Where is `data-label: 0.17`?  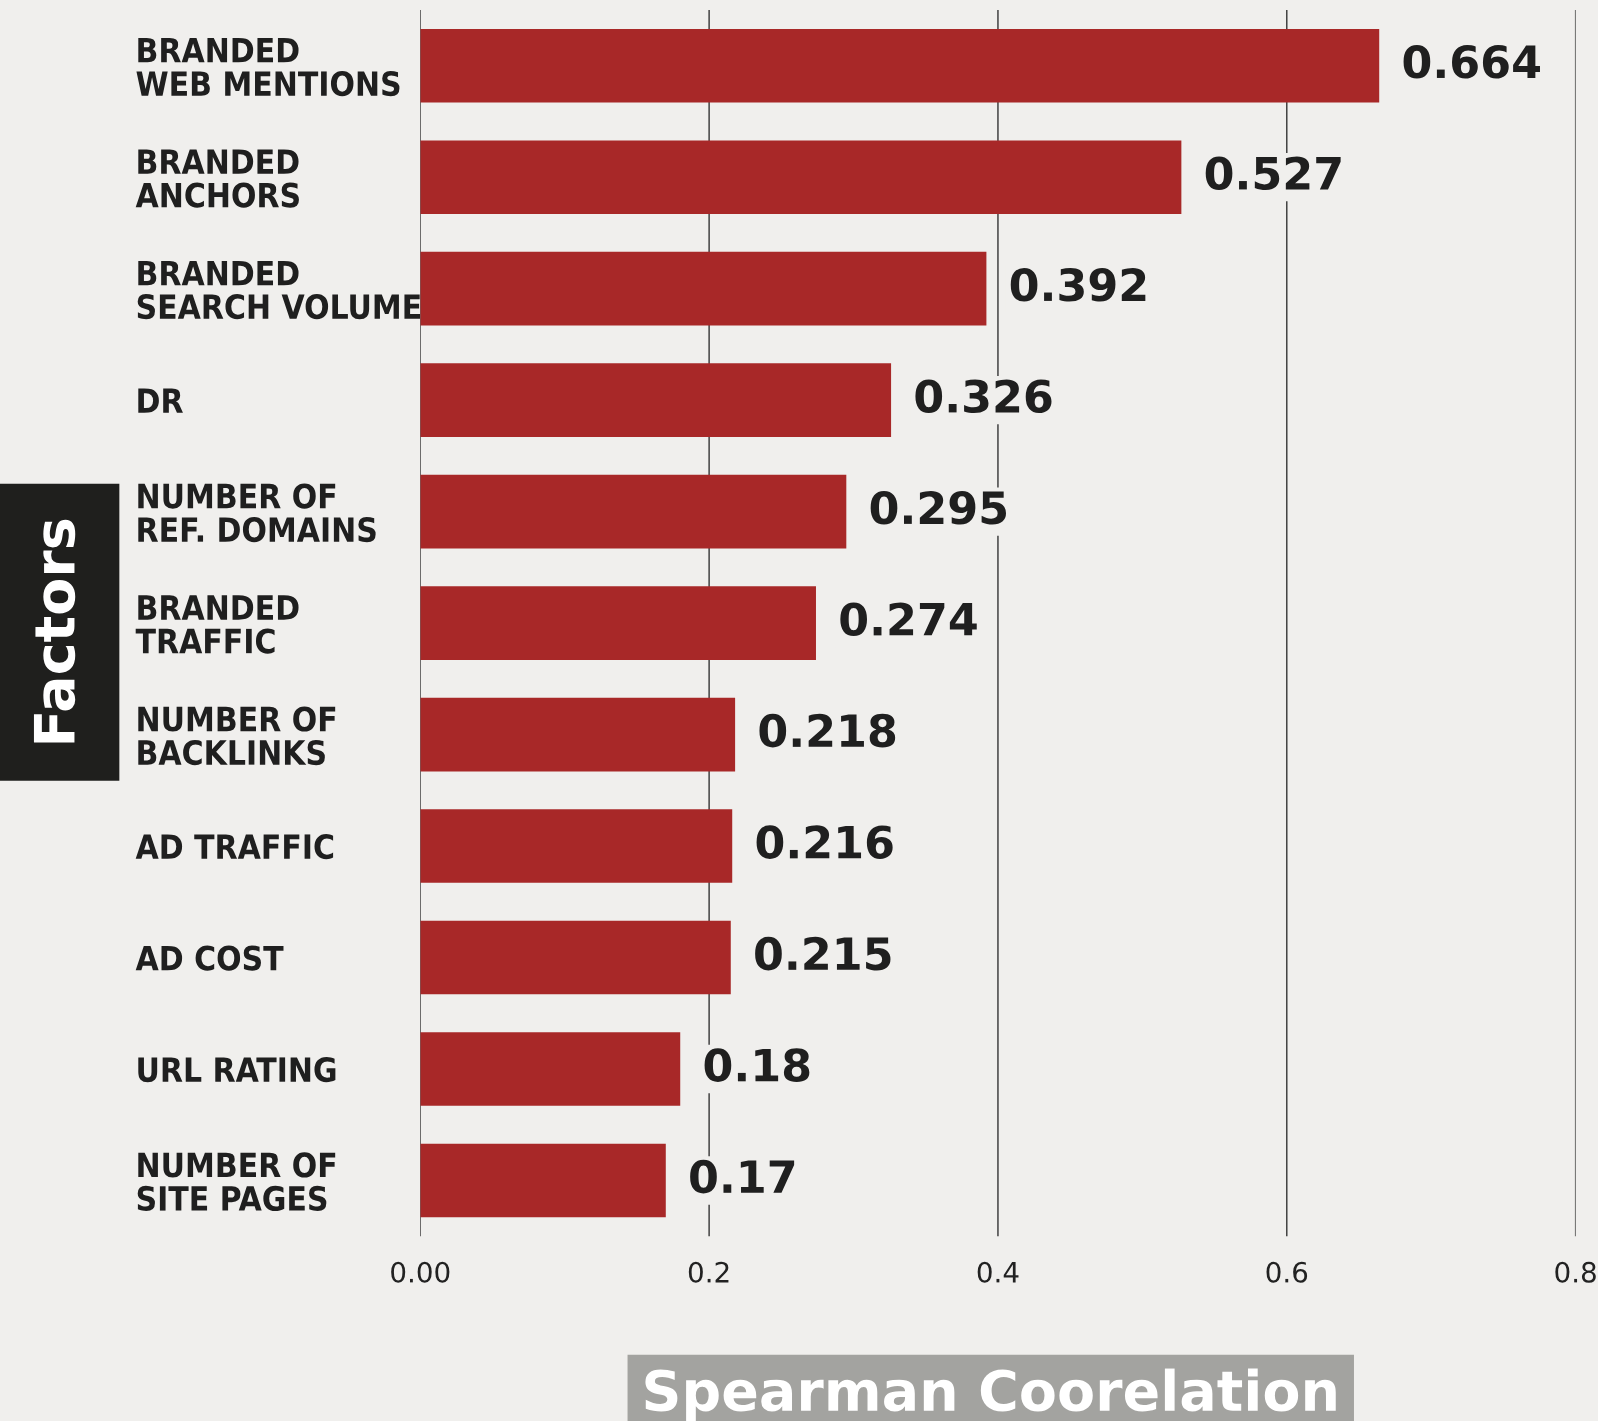 data-label: 0.17 is located at coordinates (742, 1176).